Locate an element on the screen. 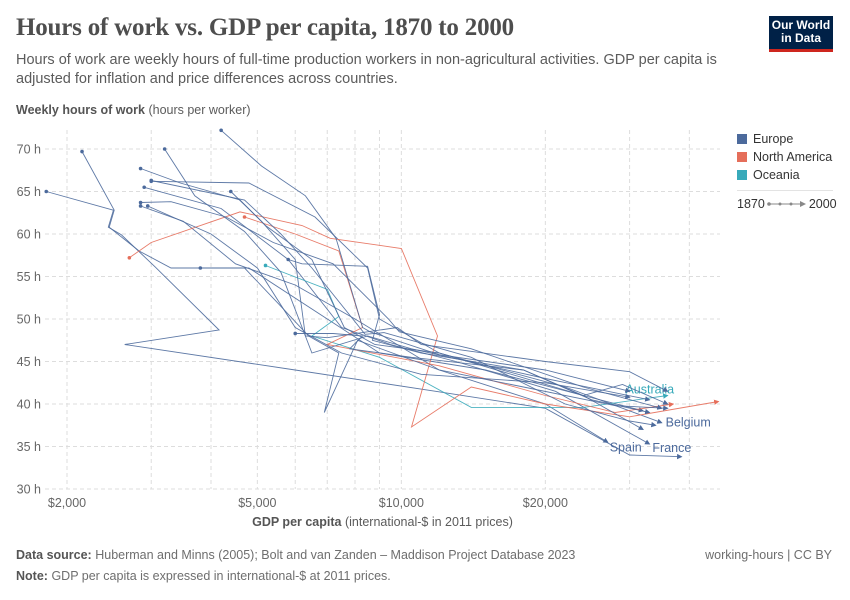 This screenshot has height=600, width=850. series-line-australia is located at coordinates (467, 336).